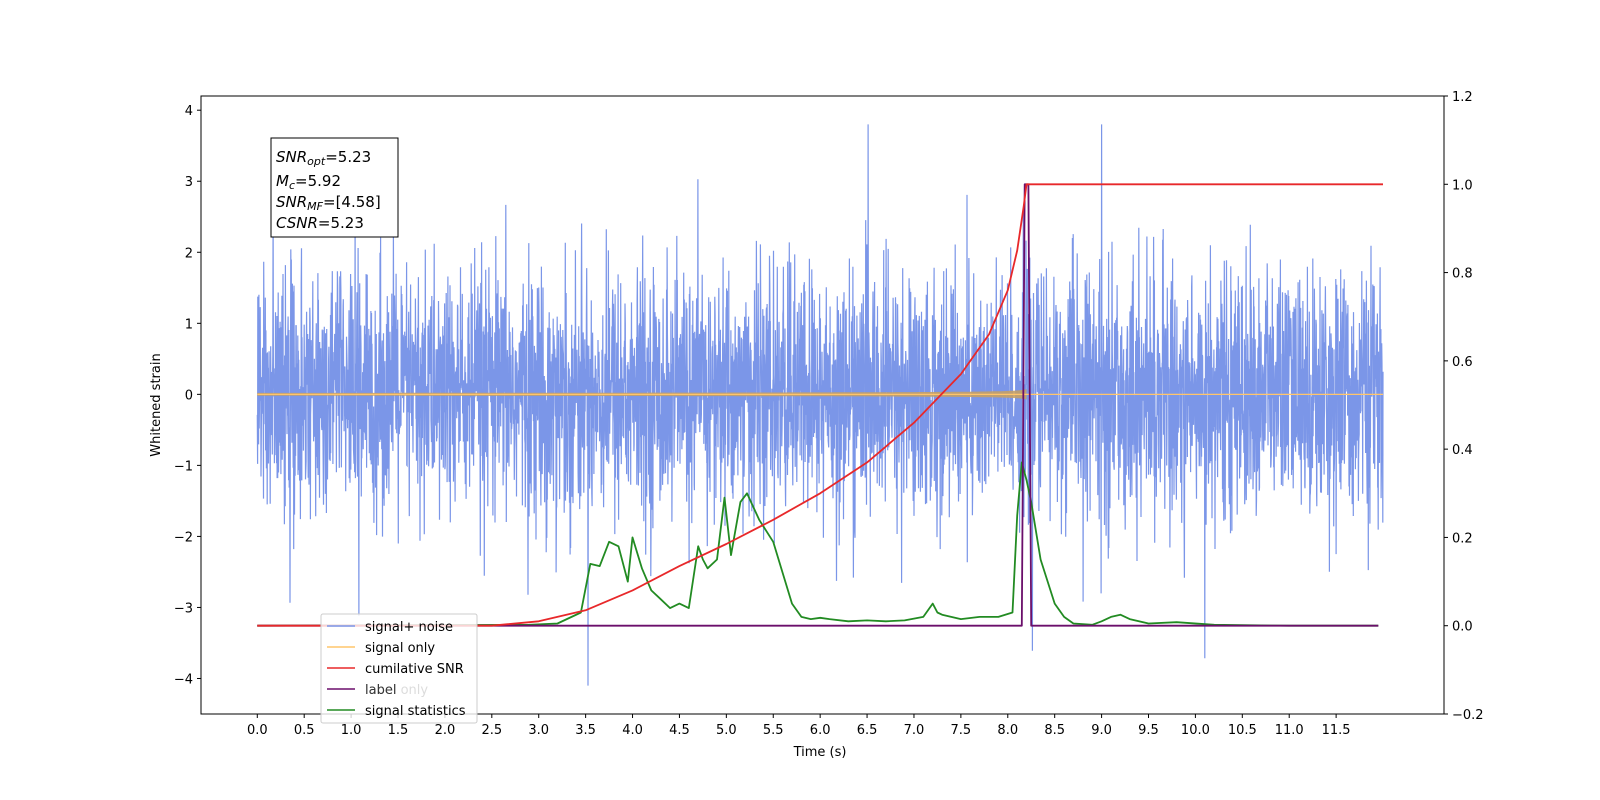 The height and width of the screenshot is (800, 1600). What do you see at coordinates (867, 730) in the screenshot?
I see `x-tick-label: 6.5` at bounding box center [867, 730].